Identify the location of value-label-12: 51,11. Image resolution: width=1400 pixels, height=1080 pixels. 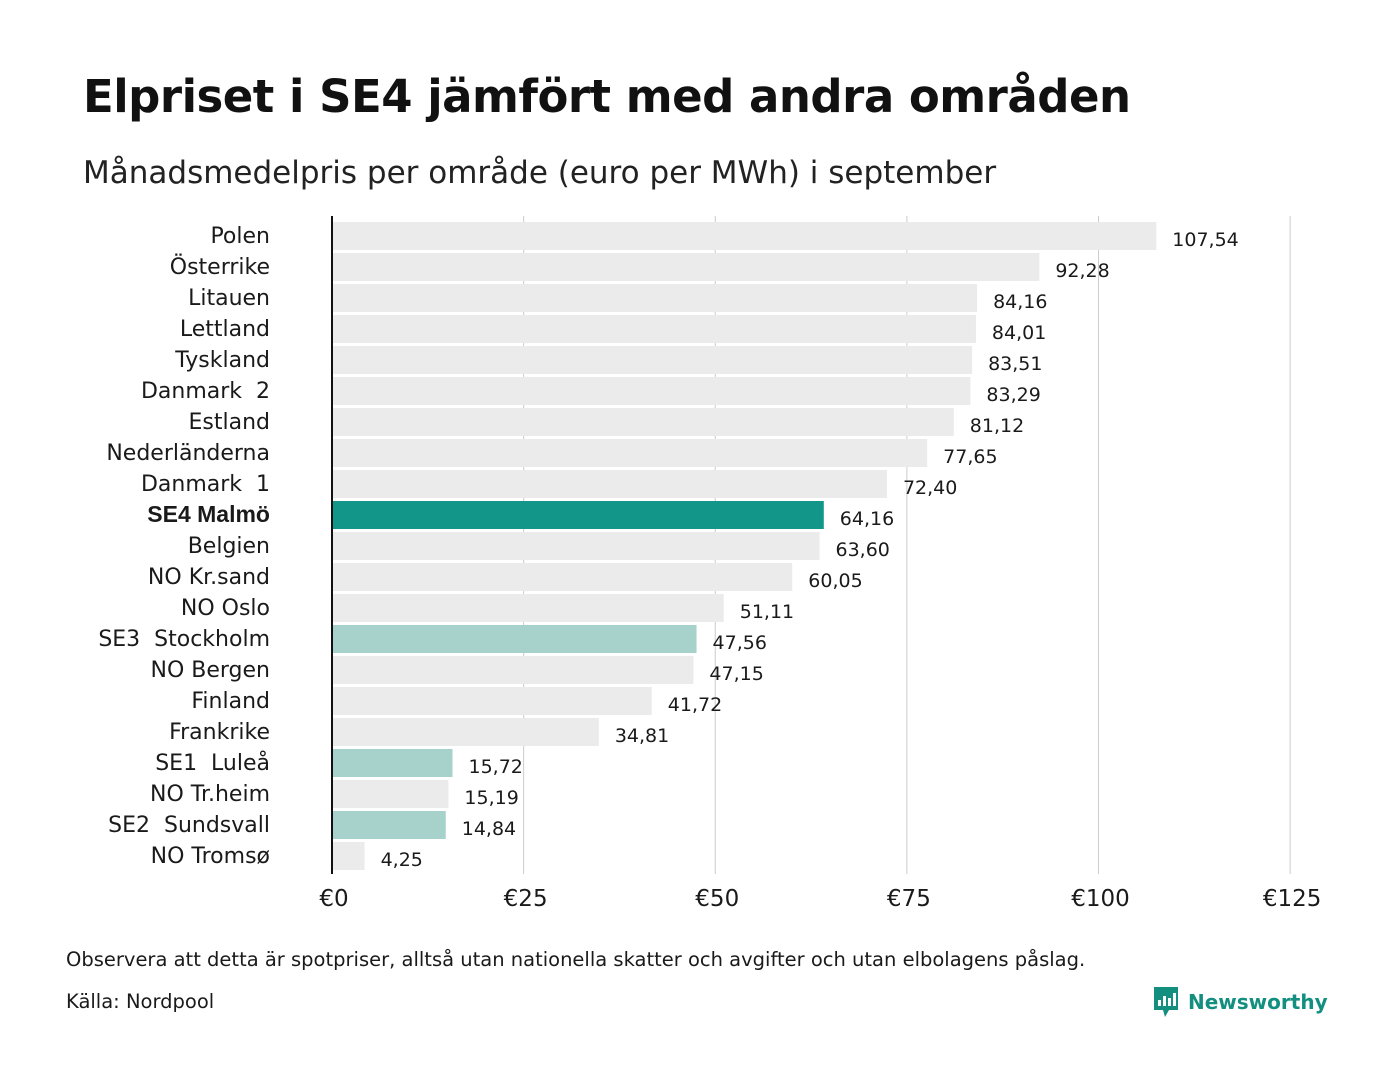
(767, 612).